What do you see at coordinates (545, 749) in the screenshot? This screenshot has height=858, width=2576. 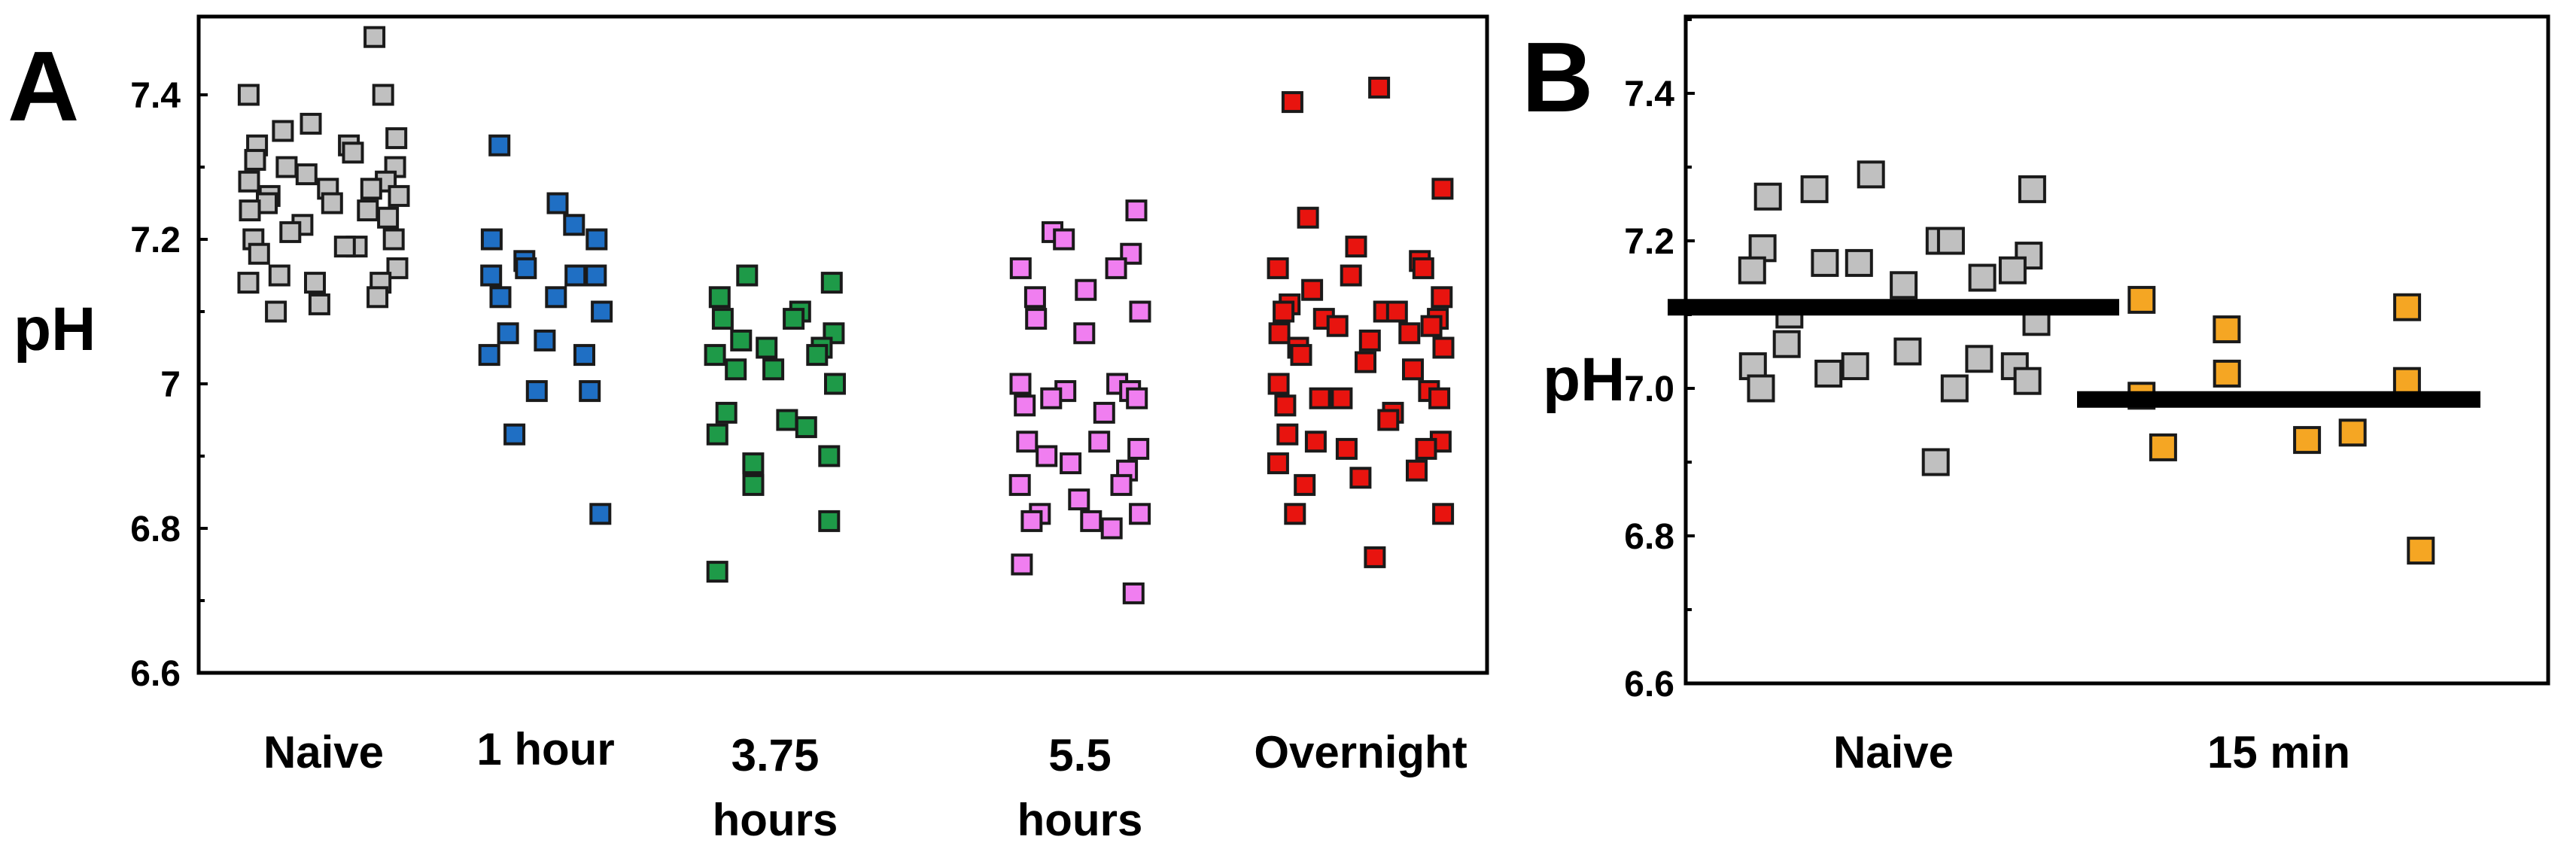 I see `panel-a-x-label-1-hour: 1 hour` at bounding box center [545, 749].